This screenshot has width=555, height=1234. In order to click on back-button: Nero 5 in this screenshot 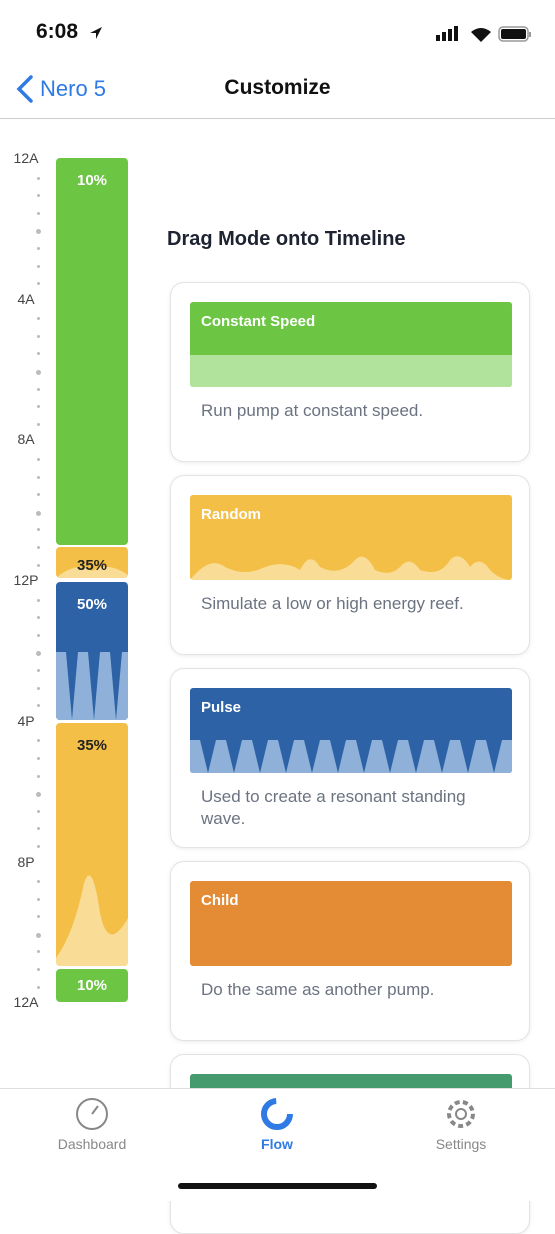, I will do `click(73, 88)`.